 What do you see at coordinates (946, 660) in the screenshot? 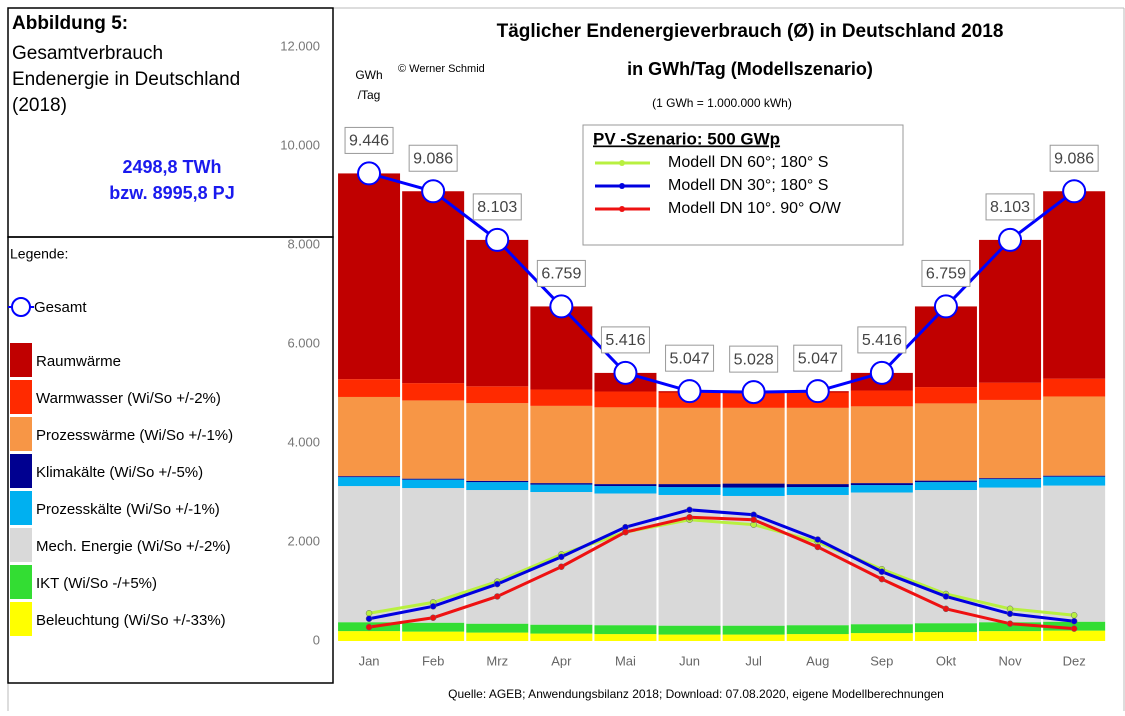
I see `x-tick-label: Okt` at bounding box center [946, 660].